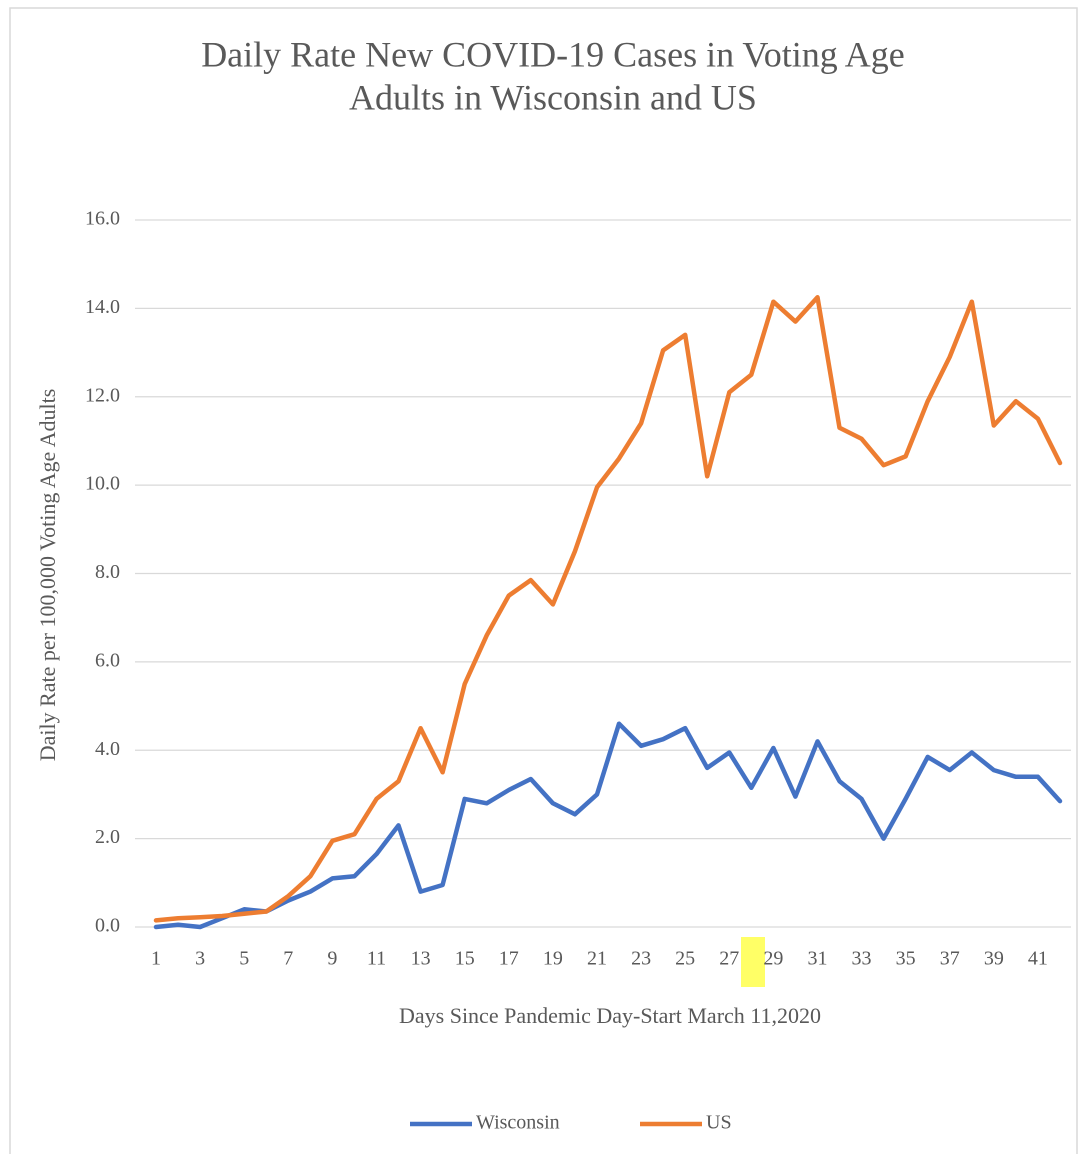 The height and width of the screenshot is (1154, 1087). I want to click on x-tick-label: 19, so click(553, 959).